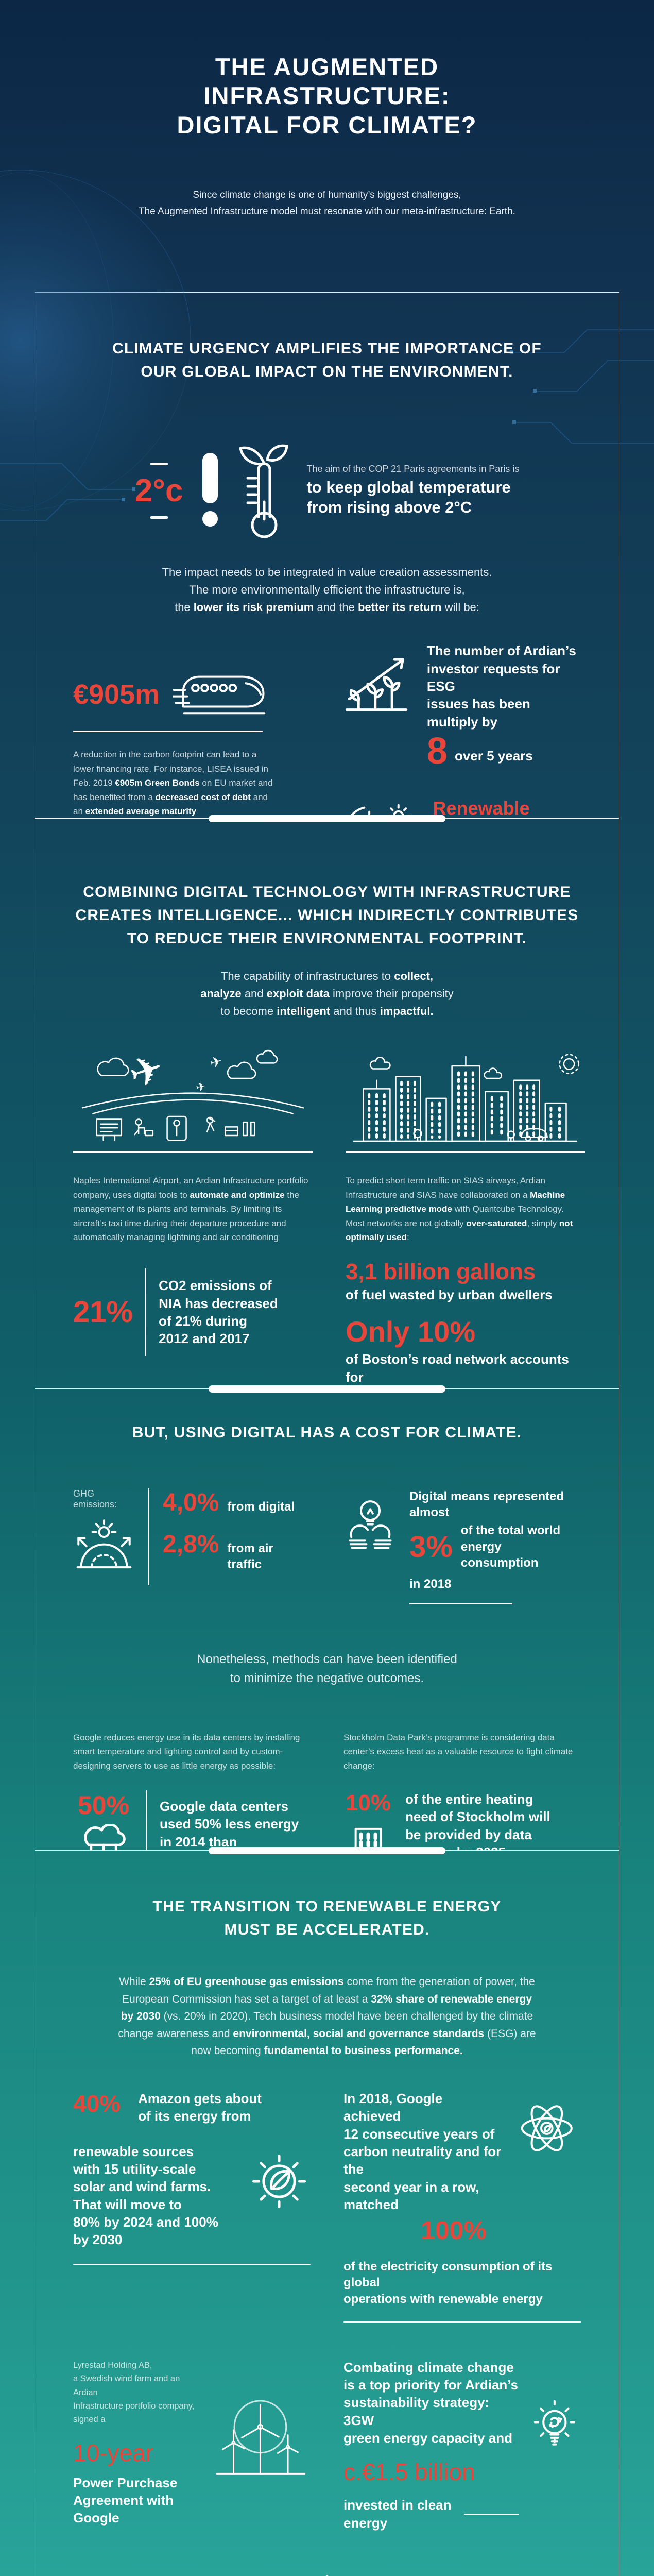 Image resolution: width=654 pixels, height=2576 pixels. What do you see at coordinates (103, 1805) in the screenshot?
I see `google-value: 50%` at bounding box center [103, 1805].